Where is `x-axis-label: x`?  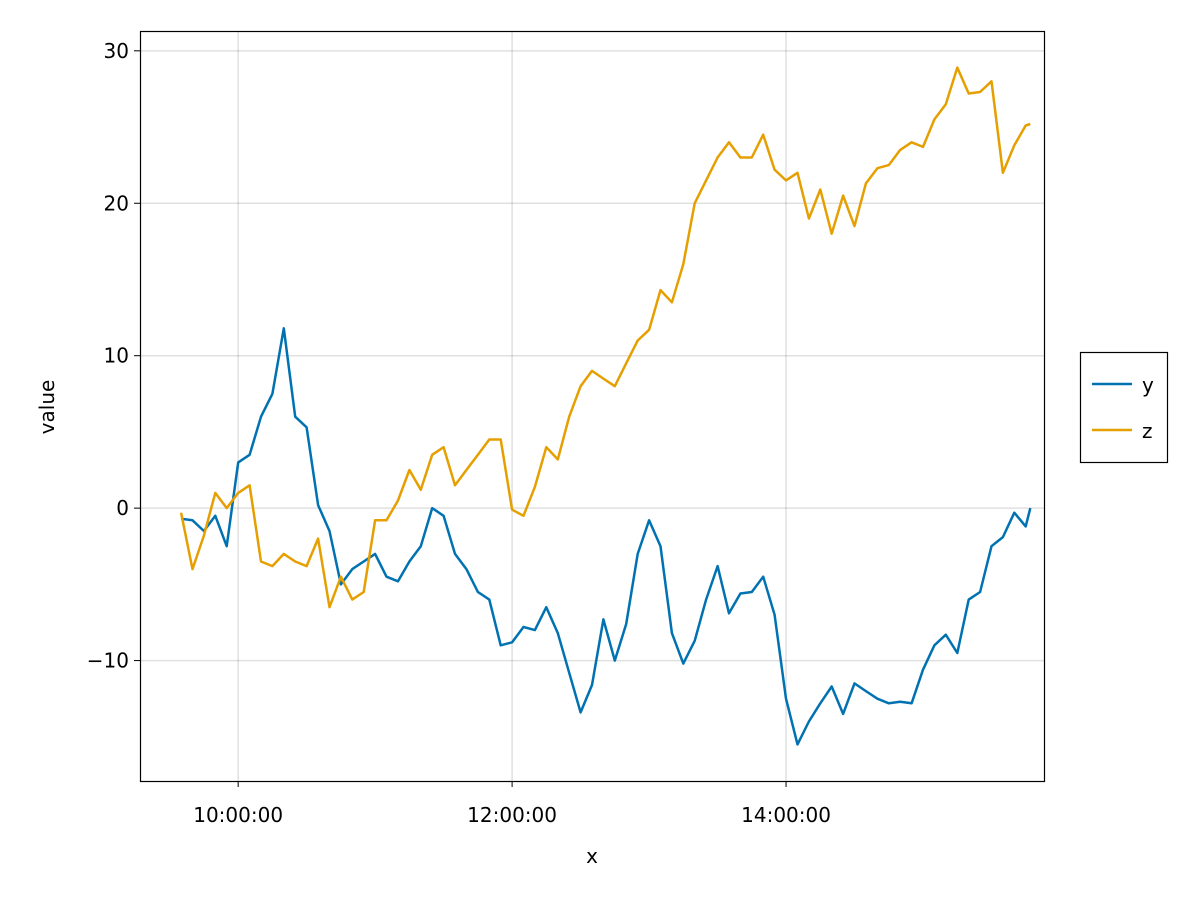 x-axis-label: x is located at coordinates (592, 856).